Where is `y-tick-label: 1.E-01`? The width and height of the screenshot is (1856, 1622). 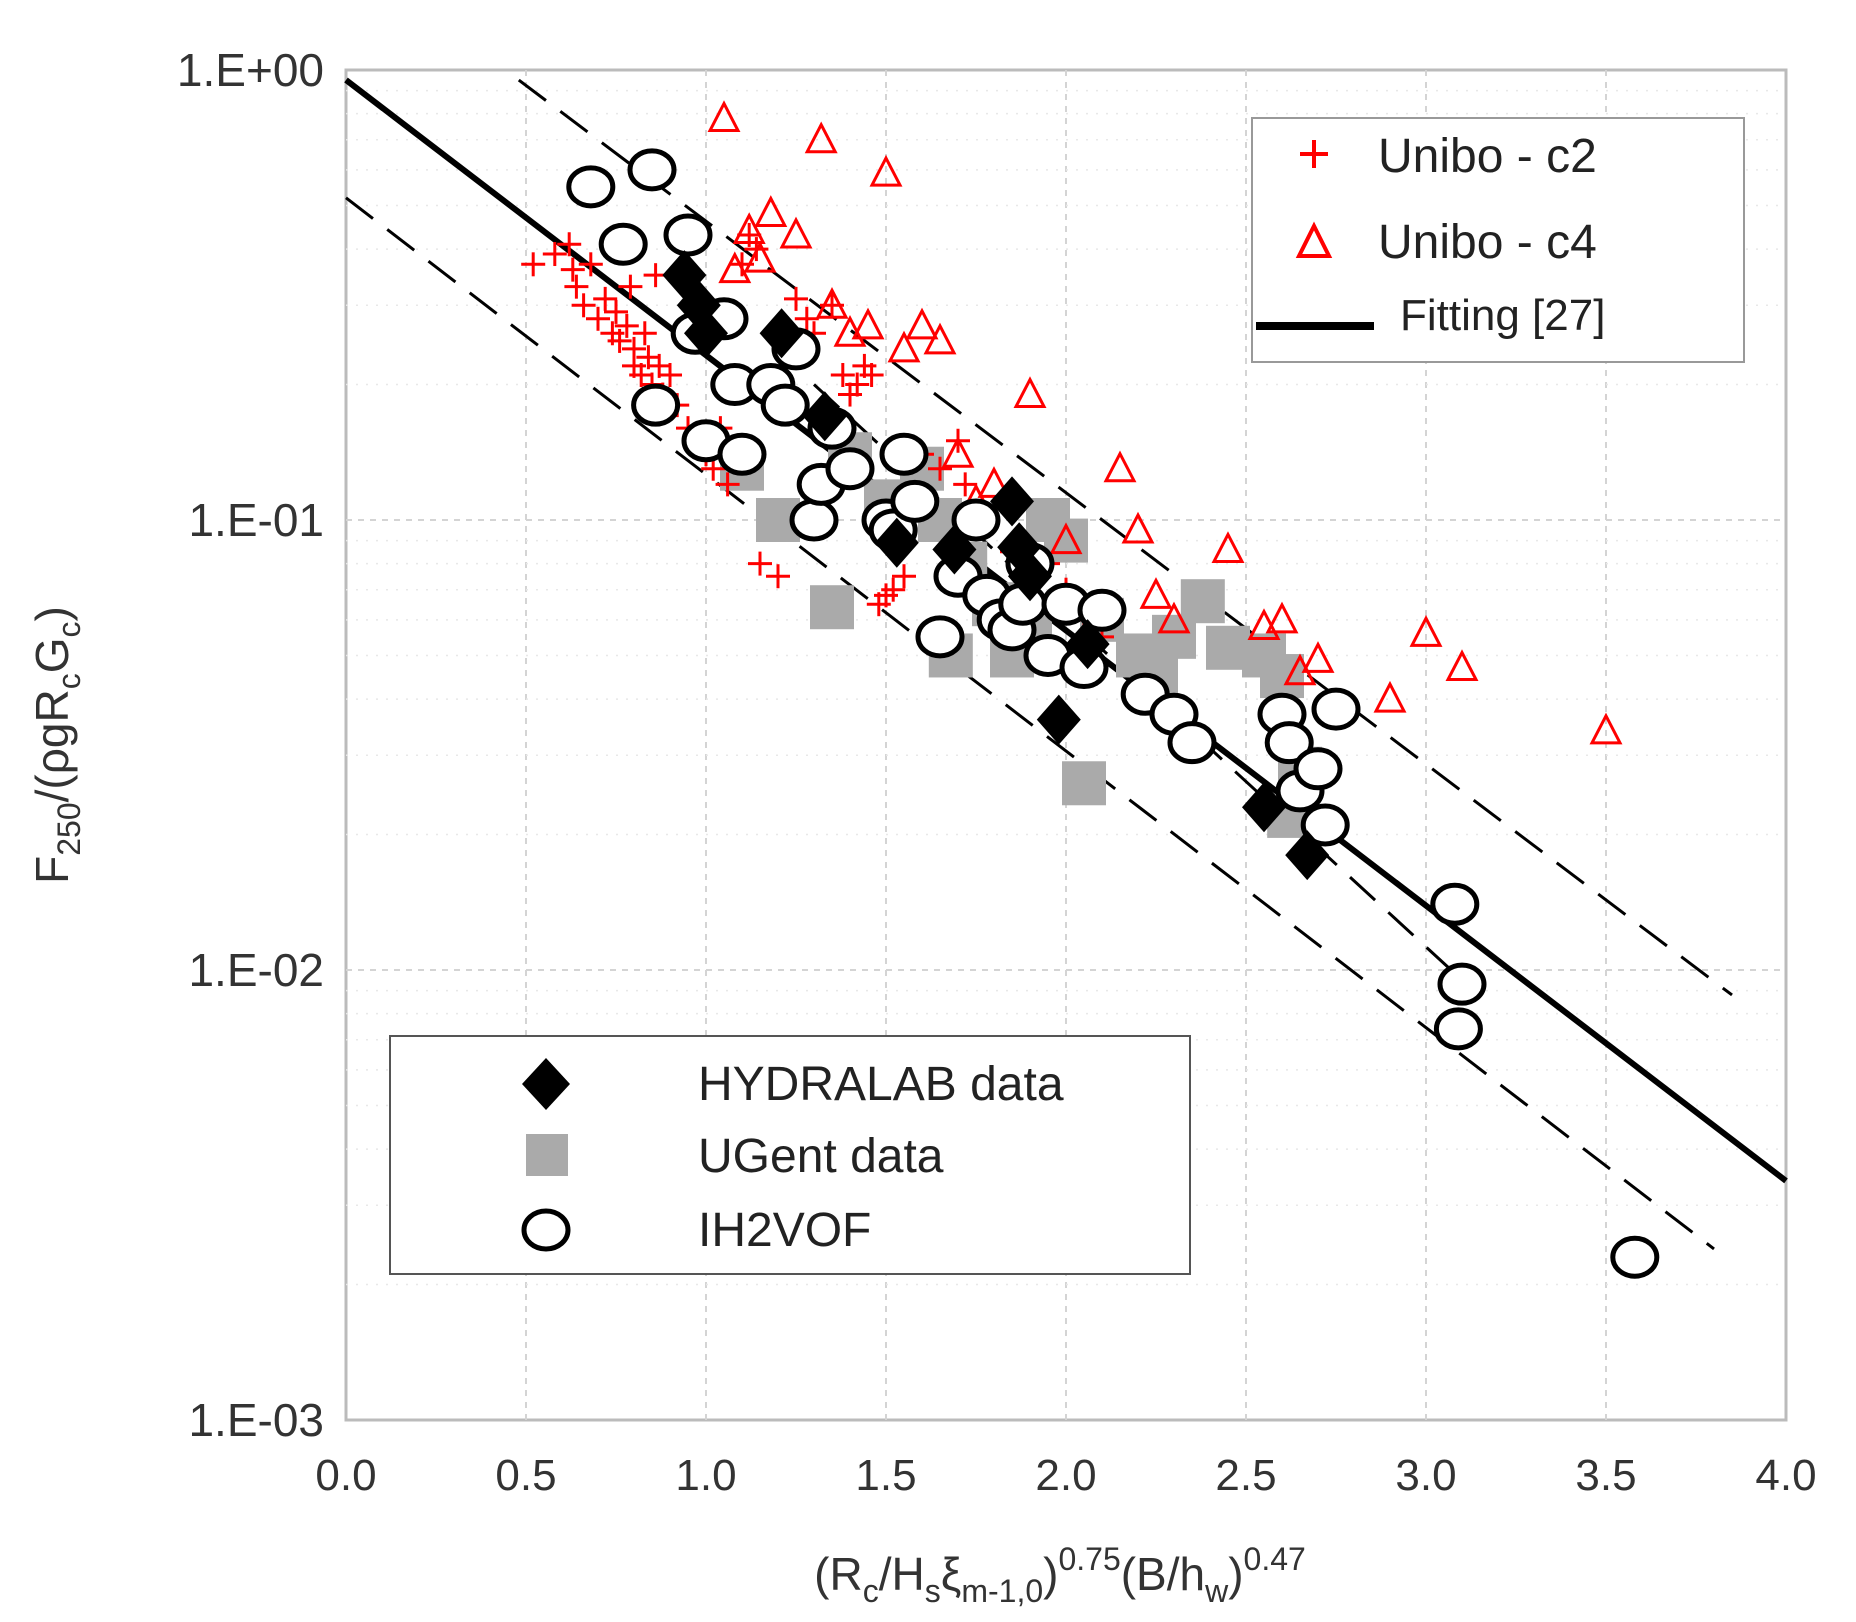
y-tick-label: 1.E-01 is located at coordinates (256, 520).